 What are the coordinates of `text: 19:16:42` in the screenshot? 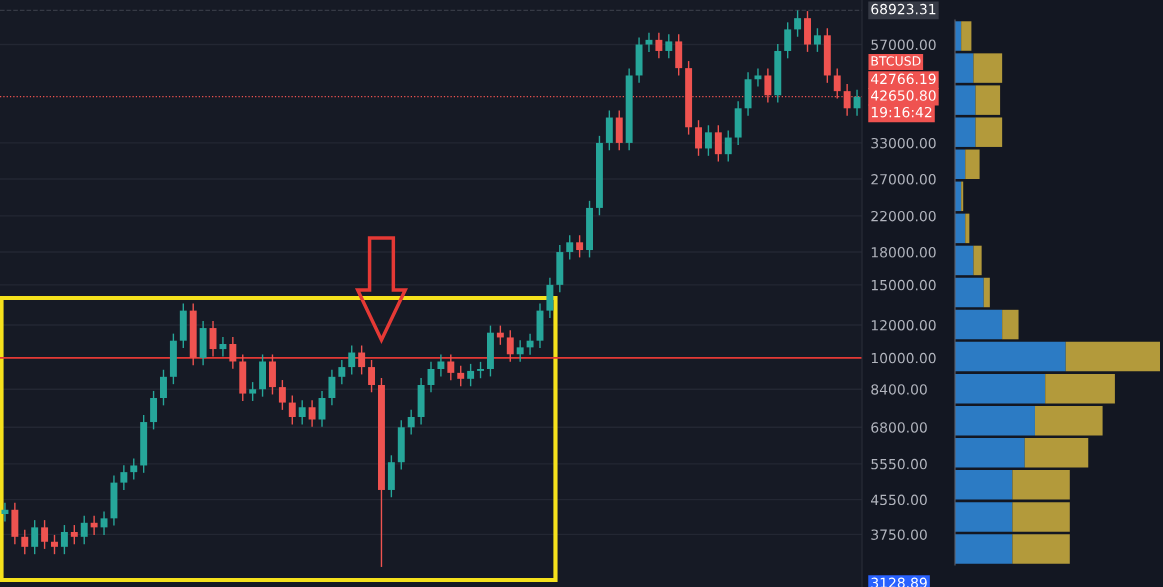 It's located at (901, 112).